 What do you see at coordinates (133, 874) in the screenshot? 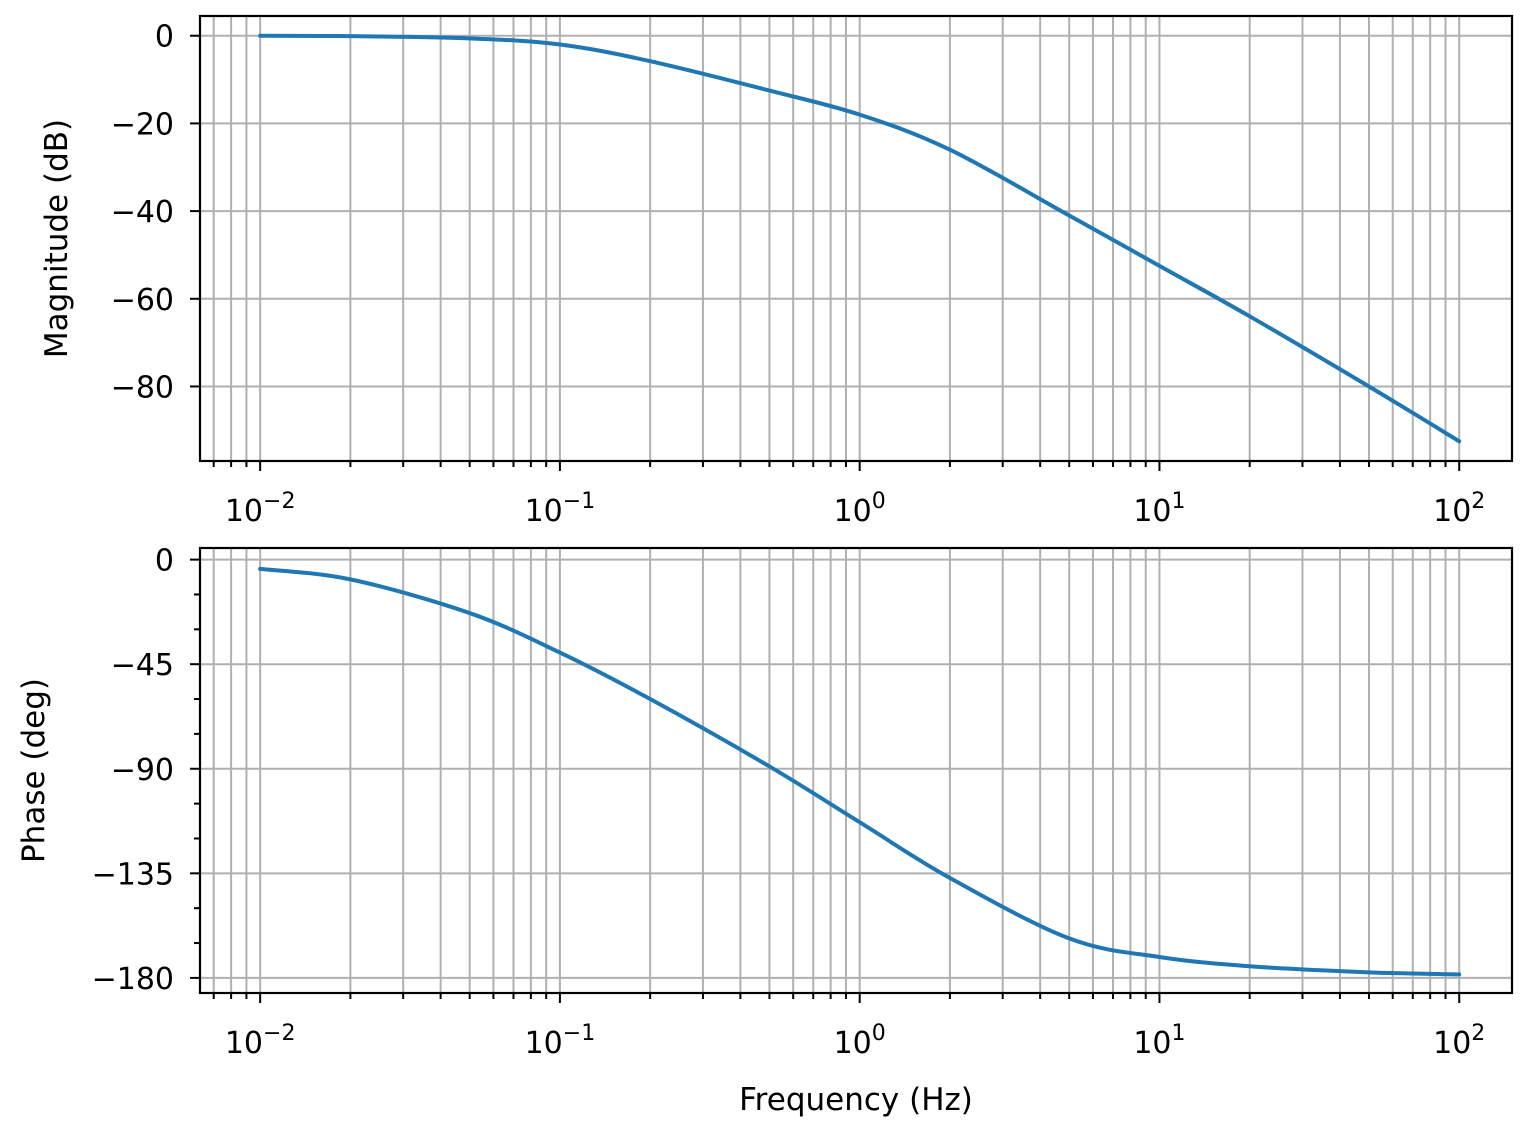
I see `y-tick-label: −135` at bounding box center [133, 874].